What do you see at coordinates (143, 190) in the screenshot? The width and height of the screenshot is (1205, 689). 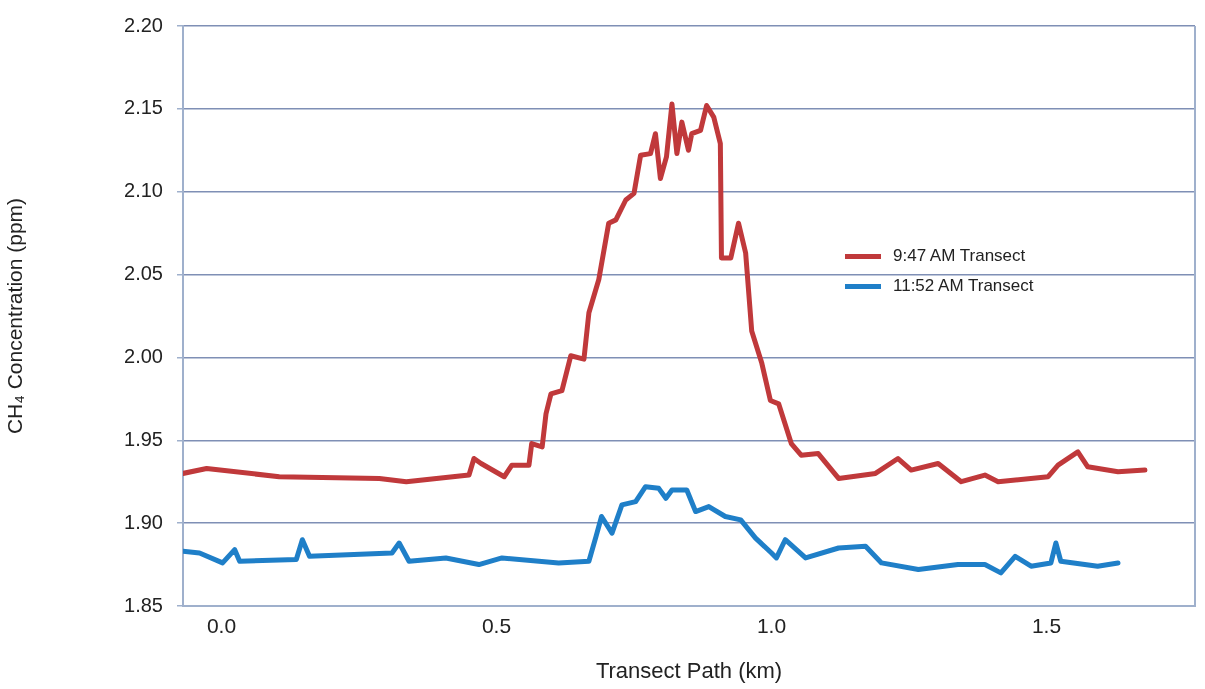 I see `y-tick-label: 2.10` at bounding box center [143, 190].